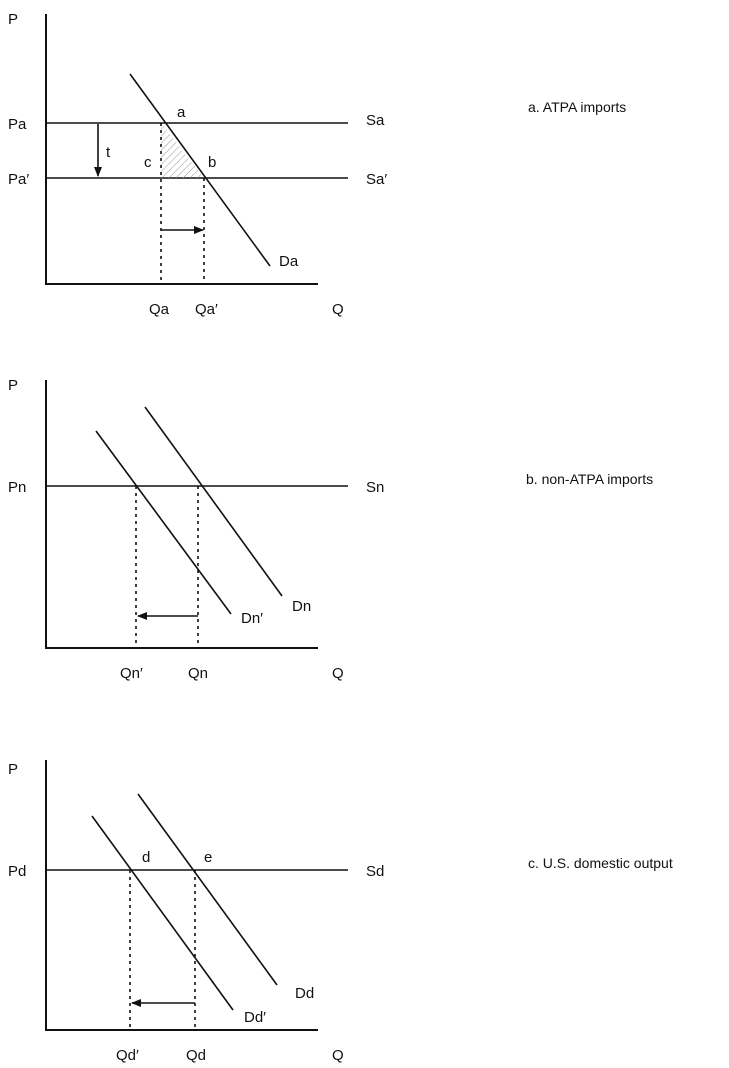 The width and height of the screenshot is (729, 1068). I want to click on panel-b-axes, so click(181, 514).